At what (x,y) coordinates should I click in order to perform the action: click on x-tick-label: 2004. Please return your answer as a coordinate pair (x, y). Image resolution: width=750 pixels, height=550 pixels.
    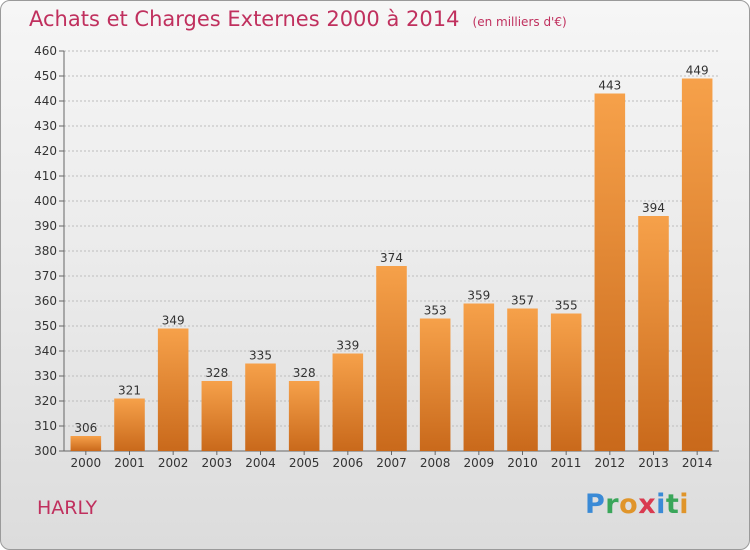
    Looking at the image, I should click on (260, 463).